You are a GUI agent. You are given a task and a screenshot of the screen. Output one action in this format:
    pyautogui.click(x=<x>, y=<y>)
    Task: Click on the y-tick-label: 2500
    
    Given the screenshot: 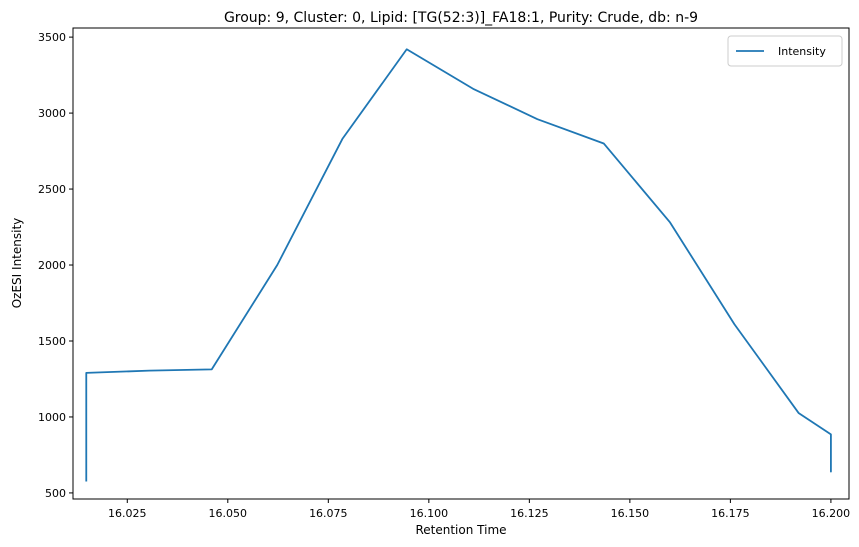 What is the action you would take?
    pyautogui.click(x=52, y=189)
    